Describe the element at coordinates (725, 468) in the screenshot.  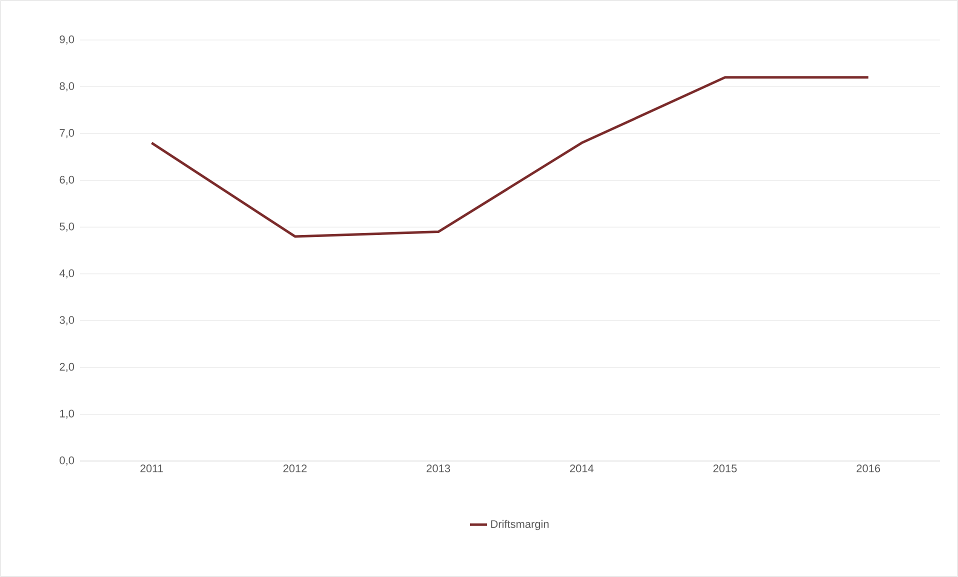
I see `x-tick-label: 2015` at that location.